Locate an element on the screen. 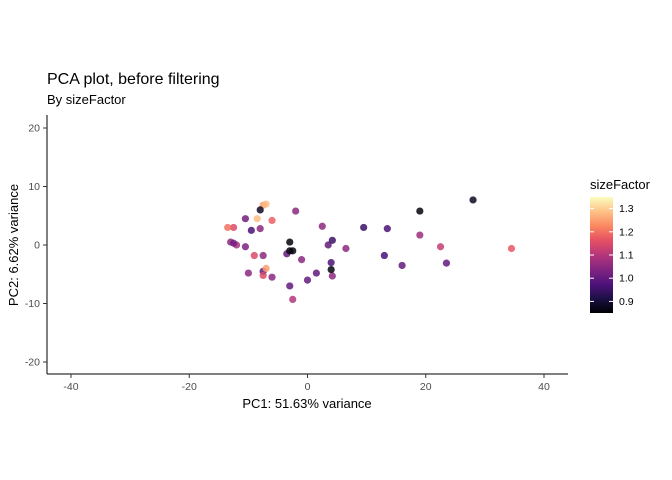  colorbar-tick-label: 1.3 is located at coordinates (626, 209).